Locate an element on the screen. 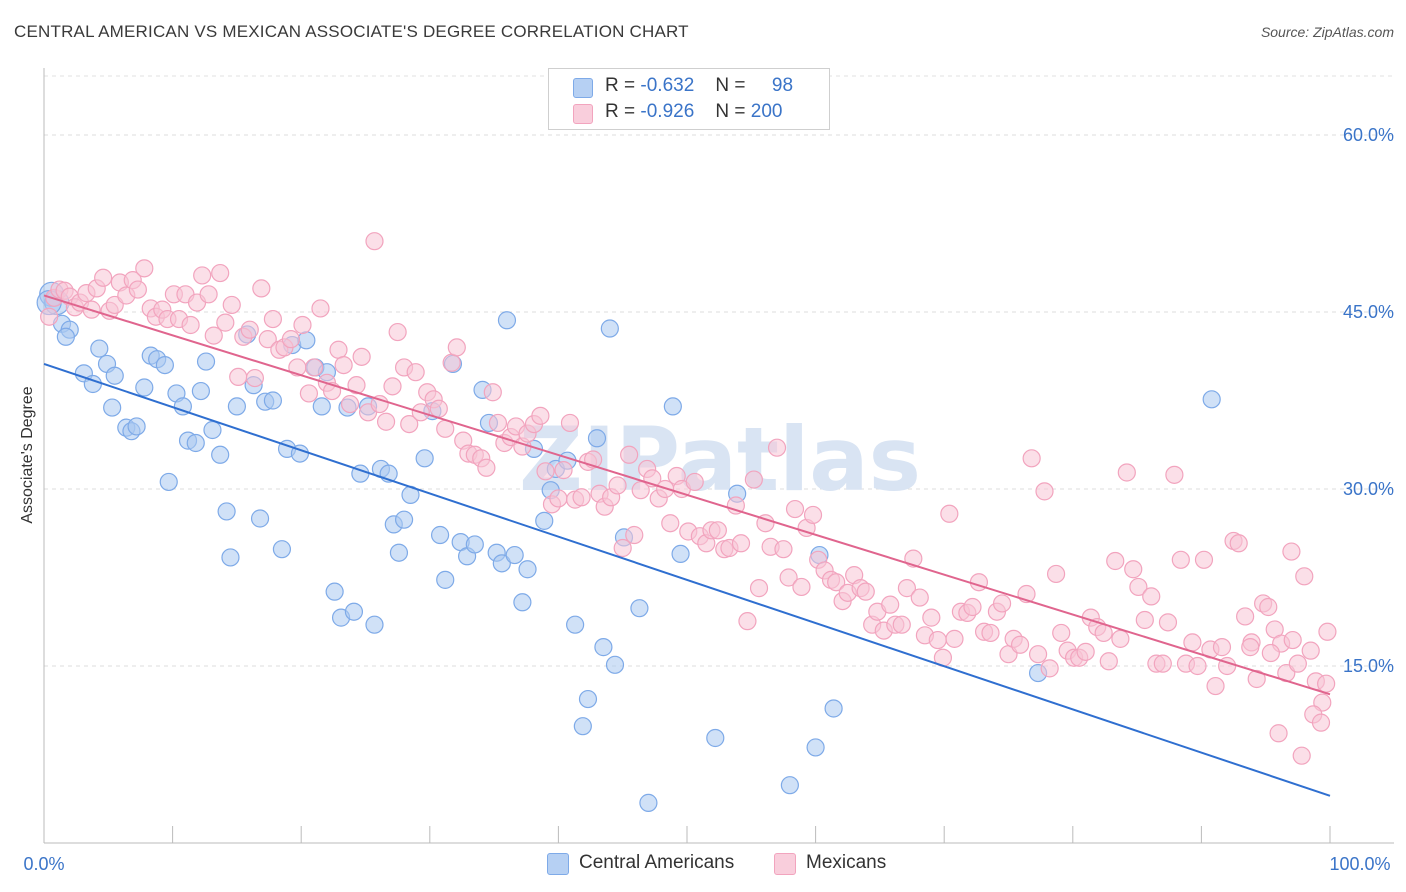 This screenshot has width=1406, height=892. legend-r-value: -0.926 is located at coordinates (667, 111).